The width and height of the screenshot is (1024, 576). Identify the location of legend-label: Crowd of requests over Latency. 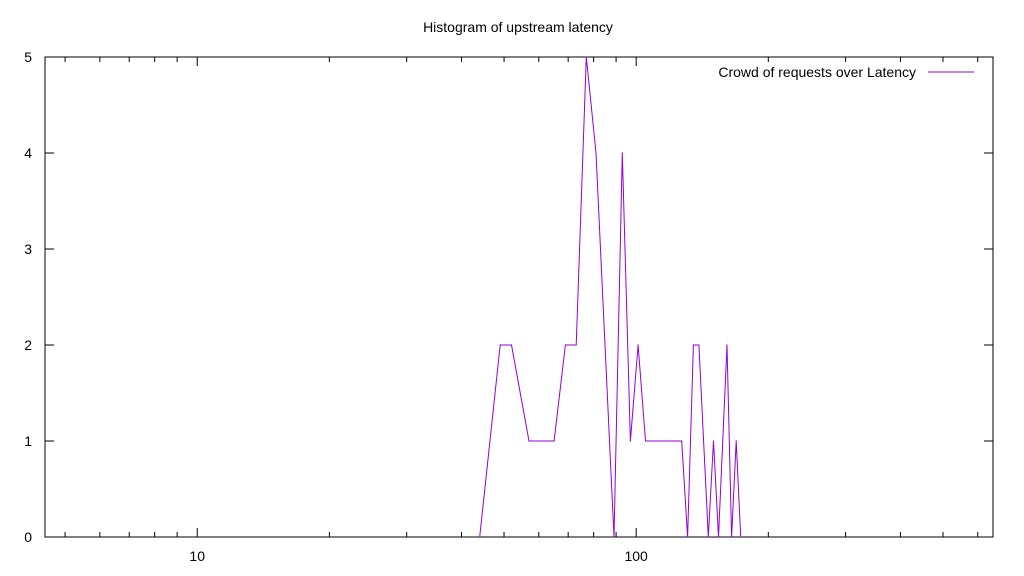
(817, 72).